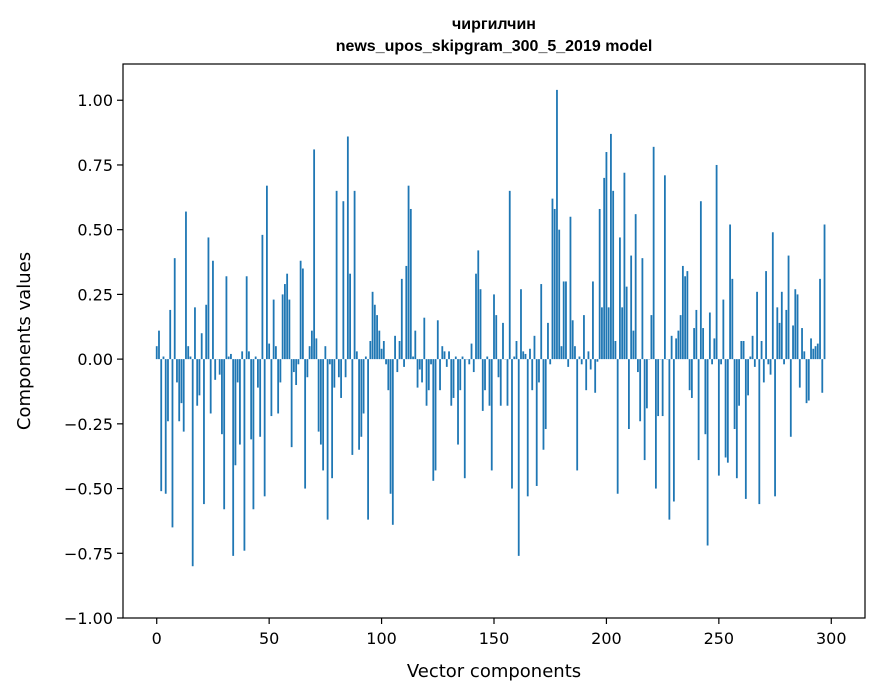 The image size is (880, 696). I want to click on x-tick-label: 50, so click(269, 638).